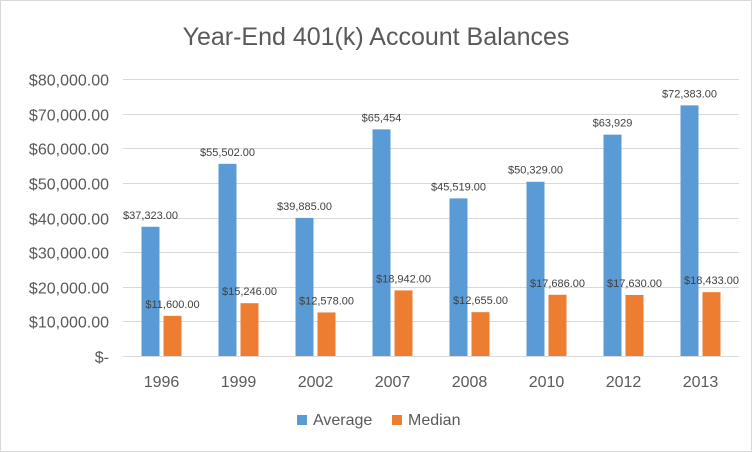 This screenshot has height=452, width=752. I want to click on x-tick-label: 2002, so click(316, 382).